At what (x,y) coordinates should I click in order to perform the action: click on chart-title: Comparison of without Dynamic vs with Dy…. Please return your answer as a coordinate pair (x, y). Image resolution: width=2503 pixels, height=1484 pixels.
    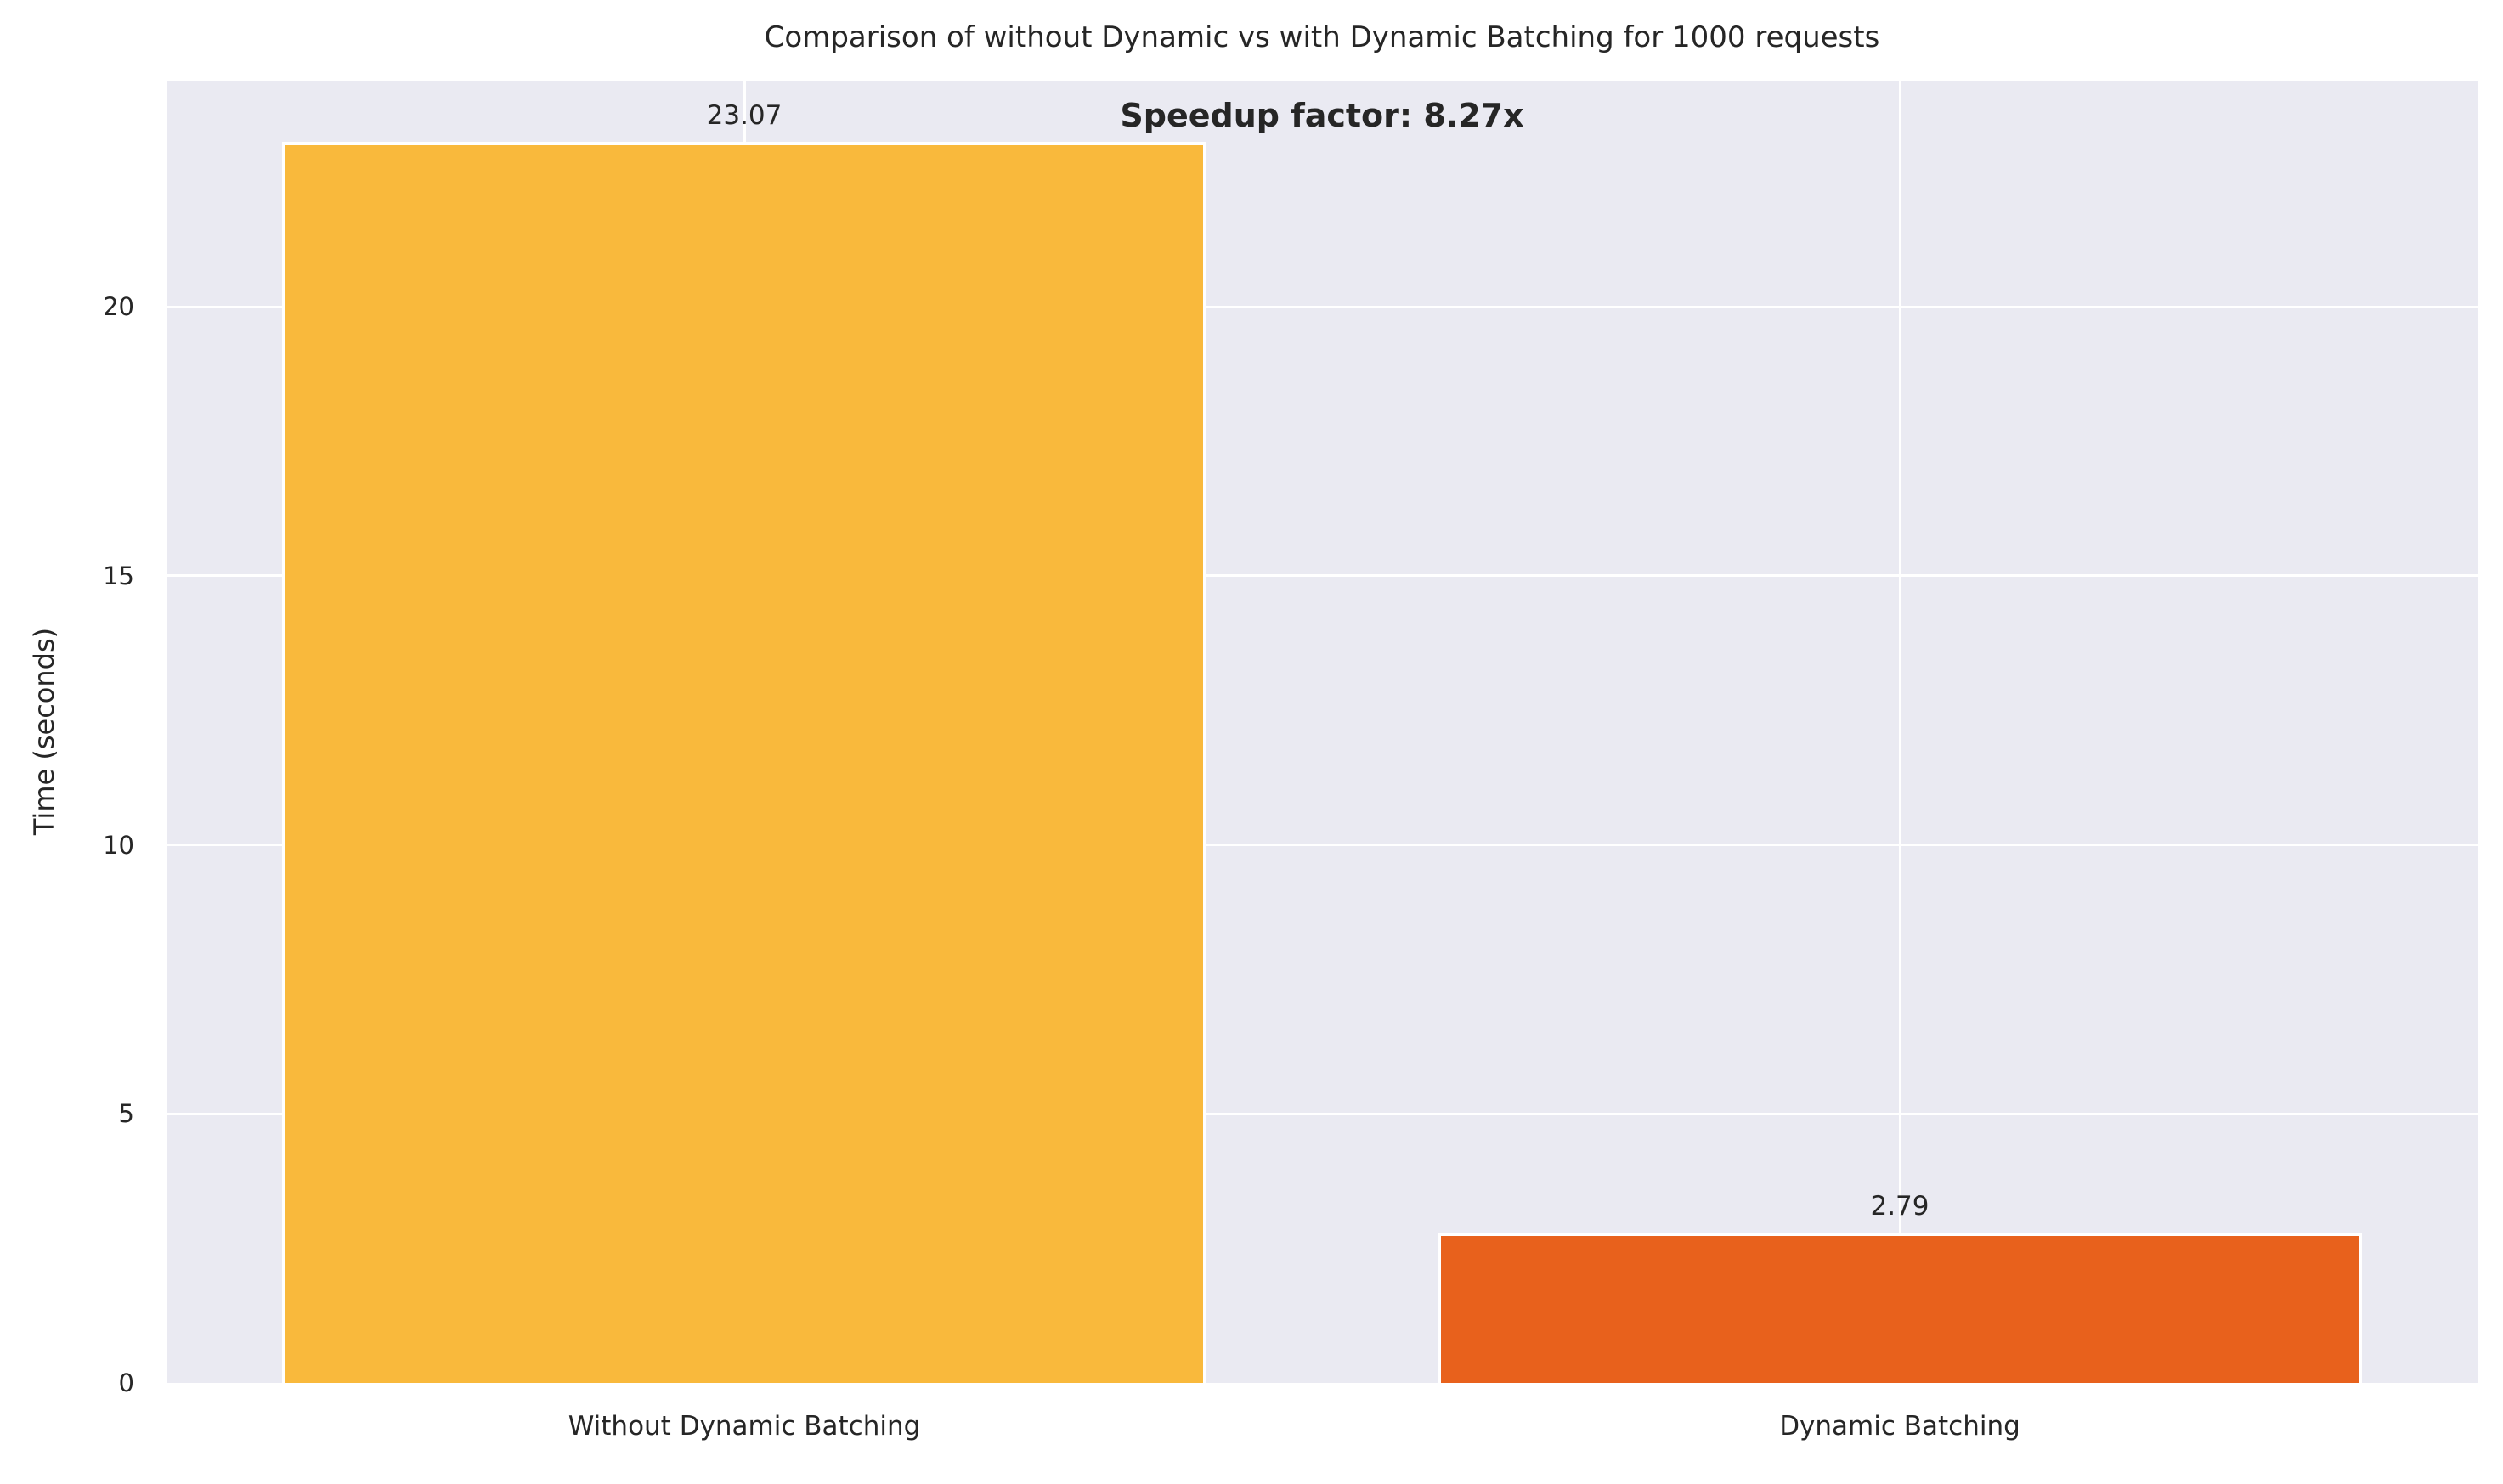
    Looking at the image, I should click on (1322, 37).